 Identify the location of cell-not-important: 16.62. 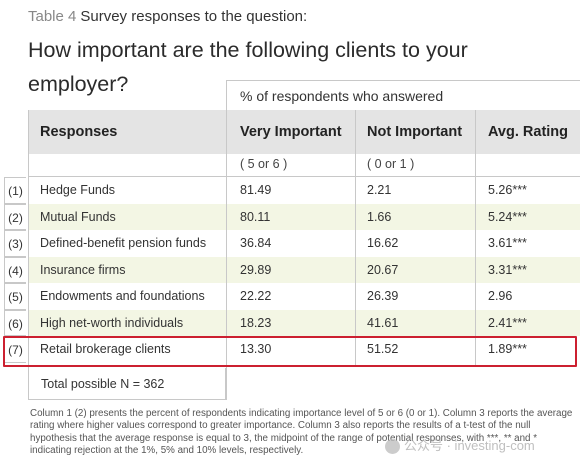
(383, 243).